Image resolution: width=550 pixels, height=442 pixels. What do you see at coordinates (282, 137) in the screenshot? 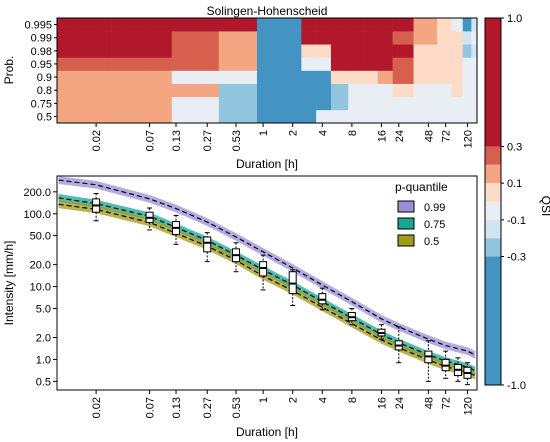
I see `heatmap-x-ticks: 0.02 0.07 0.13 0.27 0.53 1 2 4 8 16 24 48 72 120` at bounding box center [282, 137].